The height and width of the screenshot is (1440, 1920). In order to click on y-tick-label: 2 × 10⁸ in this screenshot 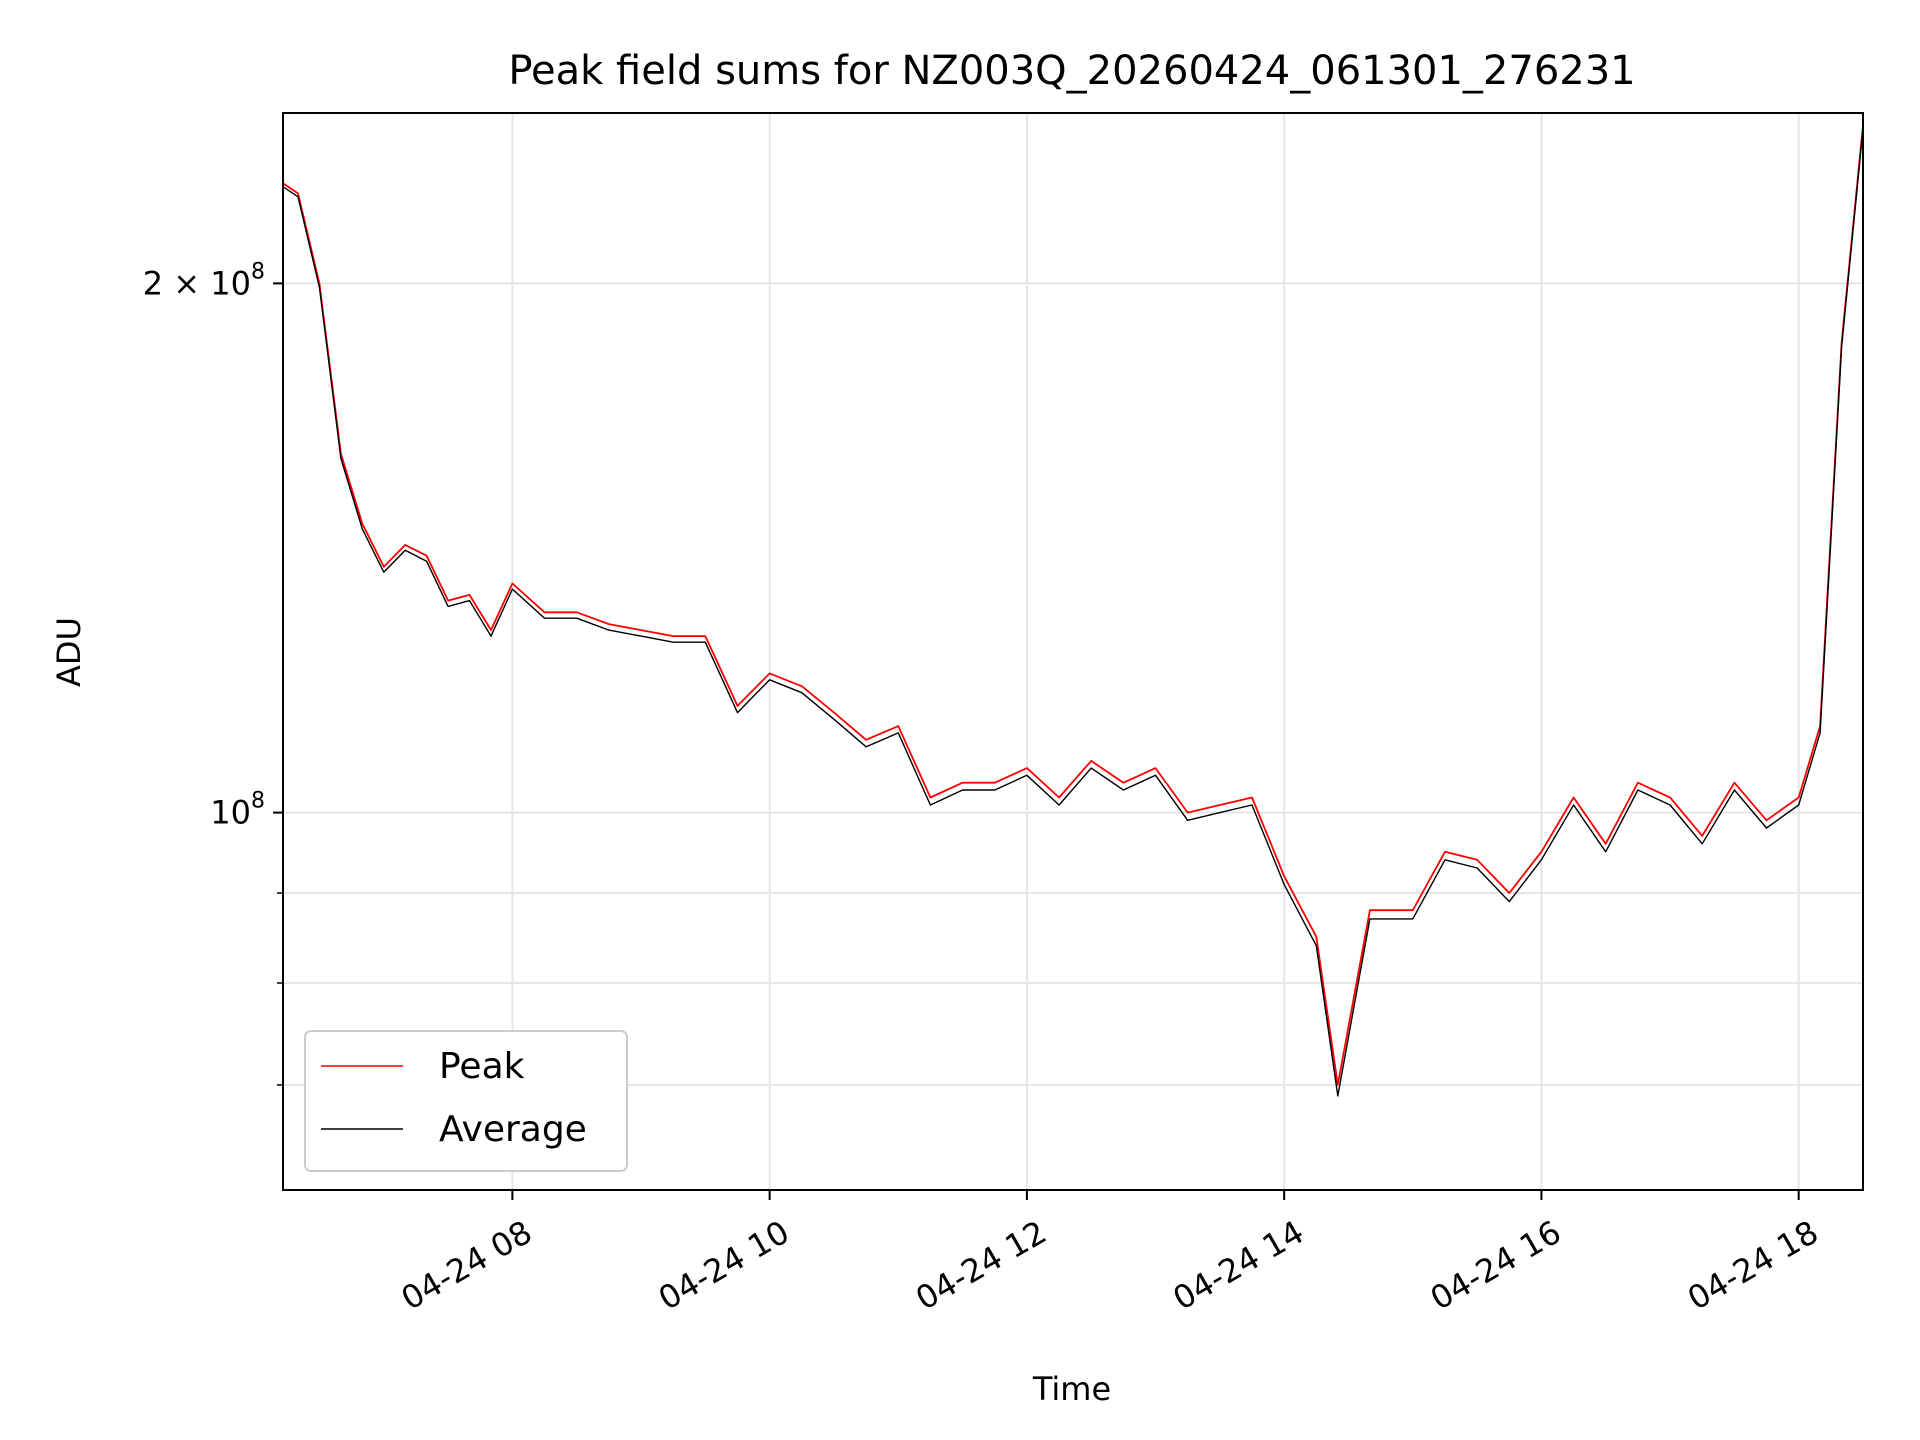, I will do `click(204, 280)`.